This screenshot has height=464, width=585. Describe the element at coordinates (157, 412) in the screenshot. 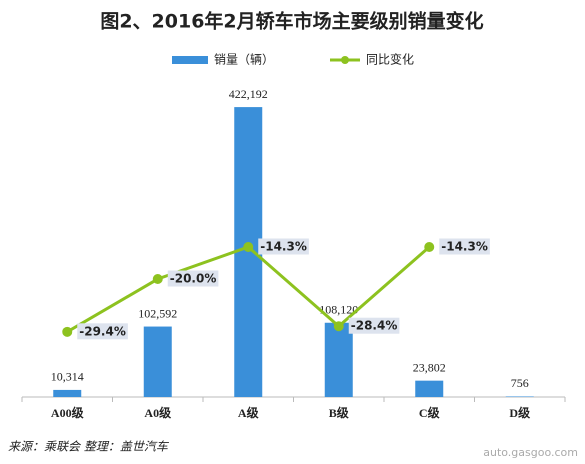

I see `x-tick-label: A0级` at that location.